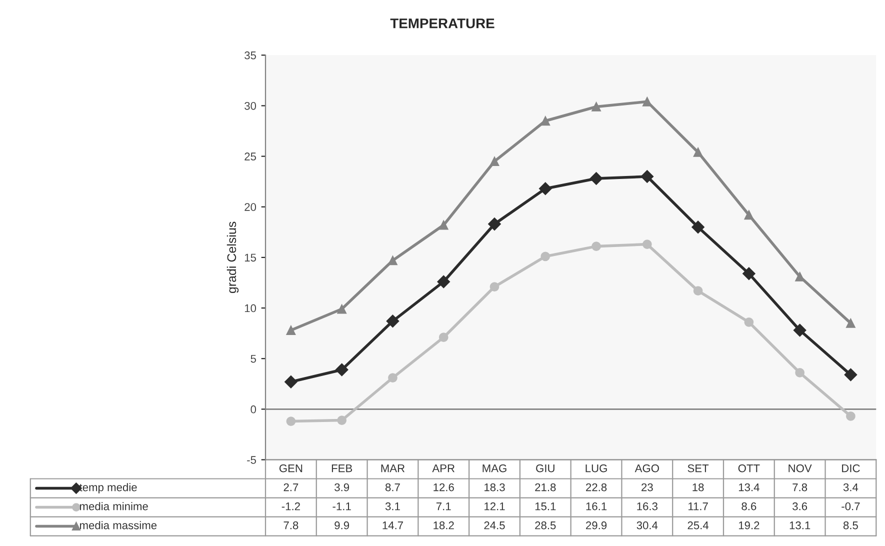 The image size is (885, 546). Describe the element at coordinates (698, 525) in the screenshot. I see `data-label: 25.4` at that location.